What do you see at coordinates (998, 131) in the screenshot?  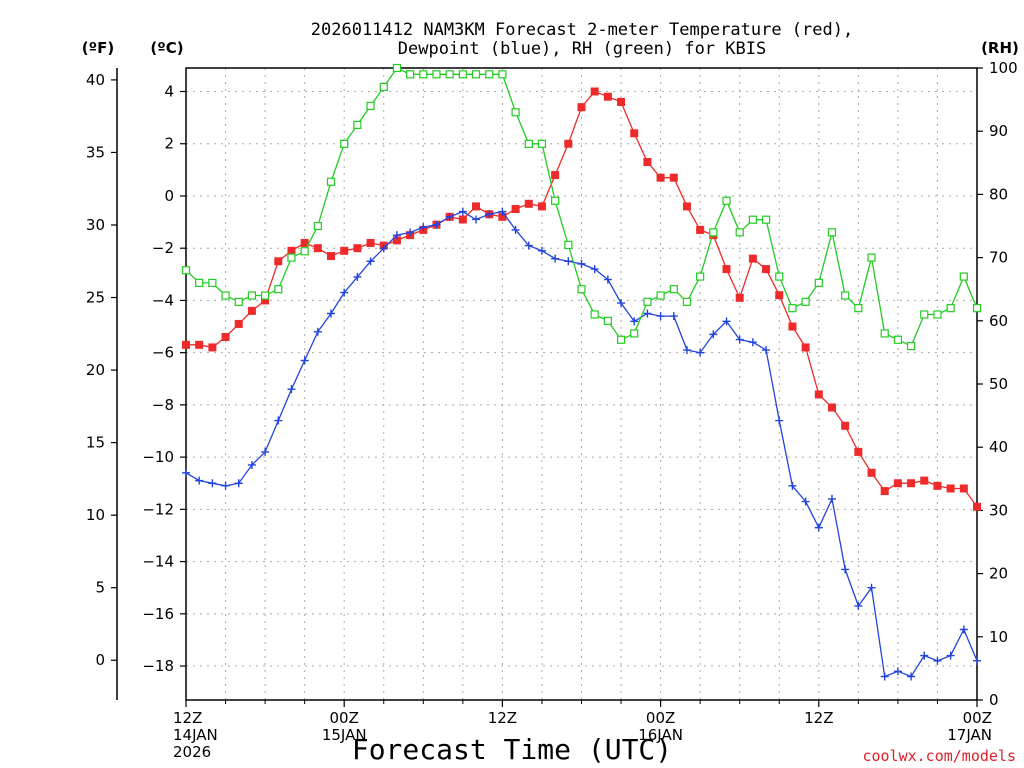 I see `rh-tick-label: 90` at bounding box center [998, 131].